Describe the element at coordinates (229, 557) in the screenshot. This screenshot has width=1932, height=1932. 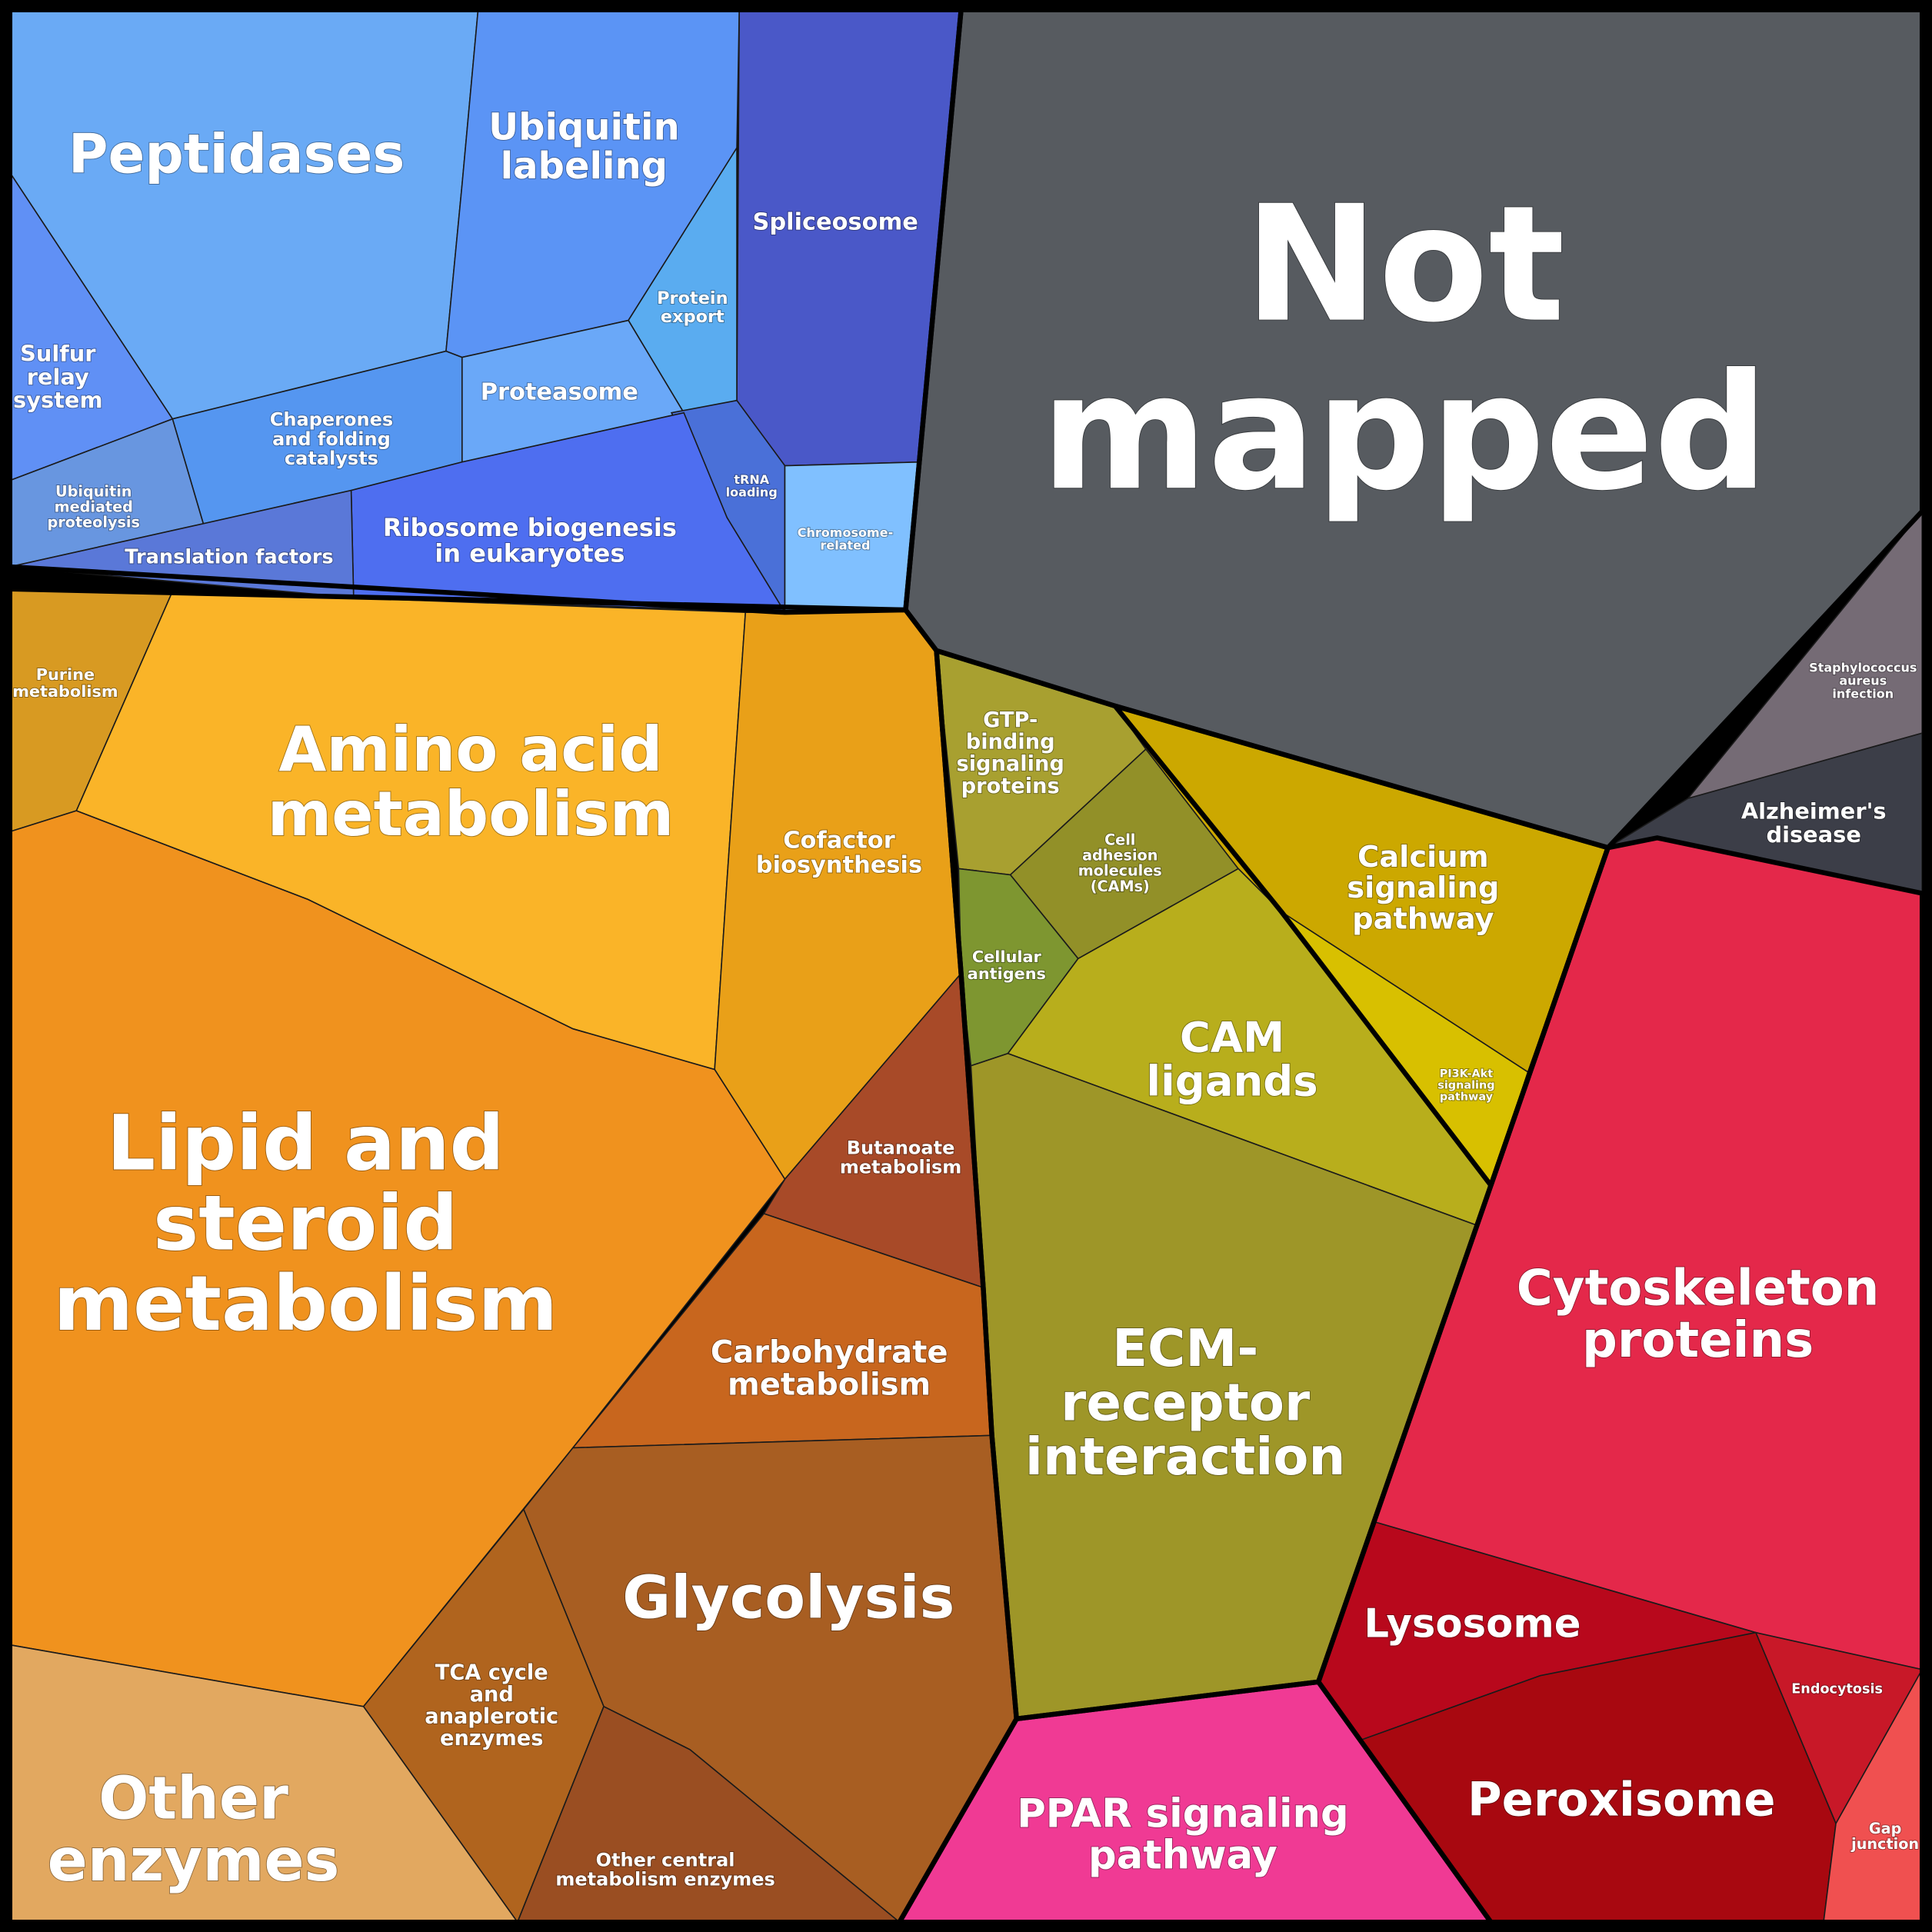
I see `cell-label: Translation factors` at that location.